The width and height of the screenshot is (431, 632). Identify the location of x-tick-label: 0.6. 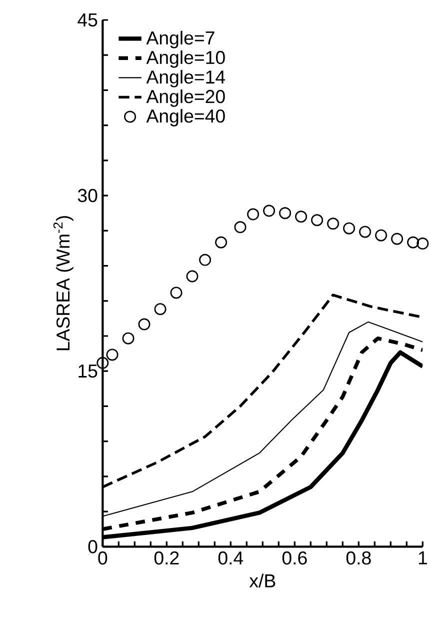
(294, 558).